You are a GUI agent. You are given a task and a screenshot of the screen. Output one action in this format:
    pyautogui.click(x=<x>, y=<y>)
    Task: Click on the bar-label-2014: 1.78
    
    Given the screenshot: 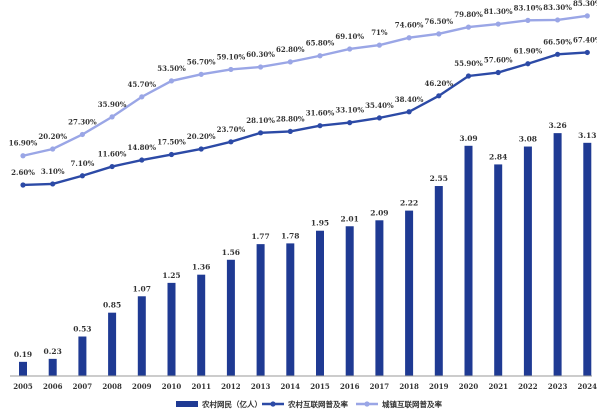 What is the action you would take?
    pyautogui.click(x=290, y=235)
    